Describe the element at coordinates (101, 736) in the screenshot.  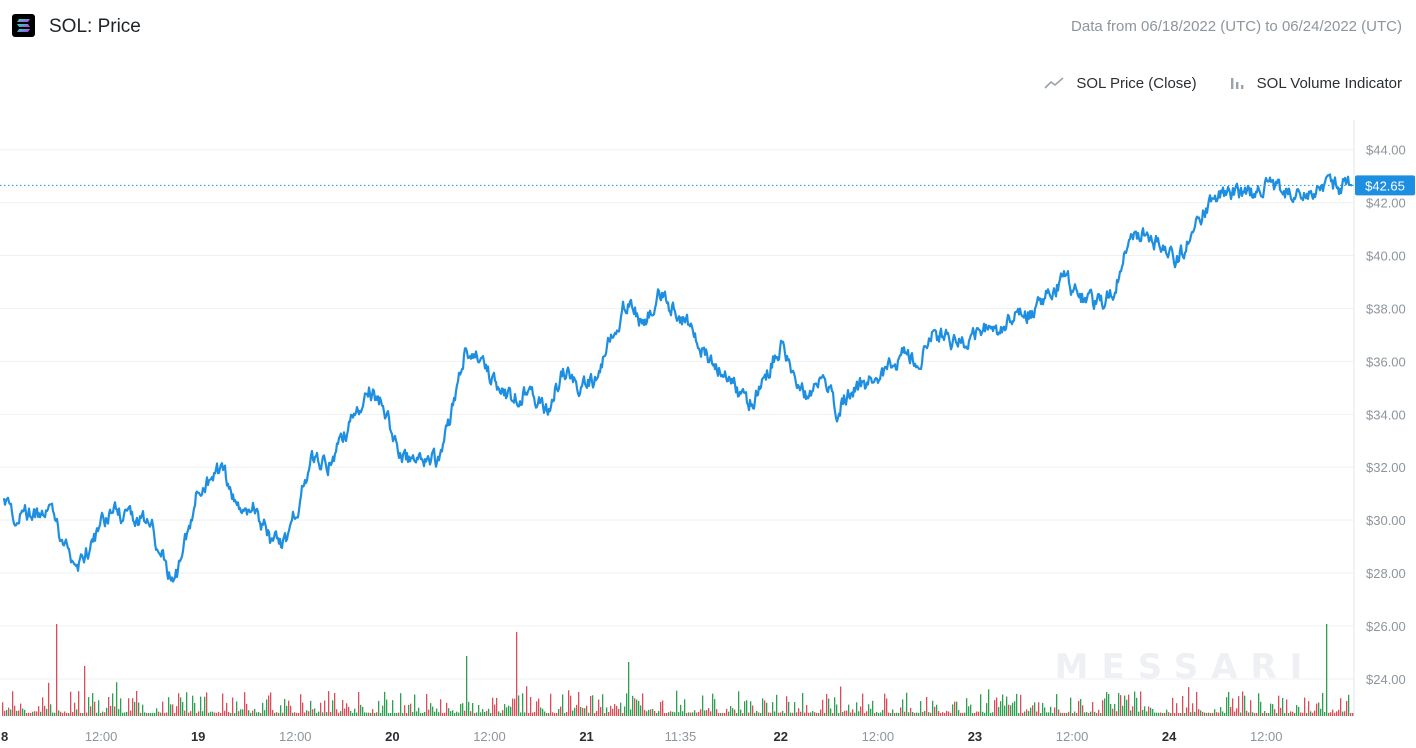
I see `x-tick-label: 12:00` at that location.